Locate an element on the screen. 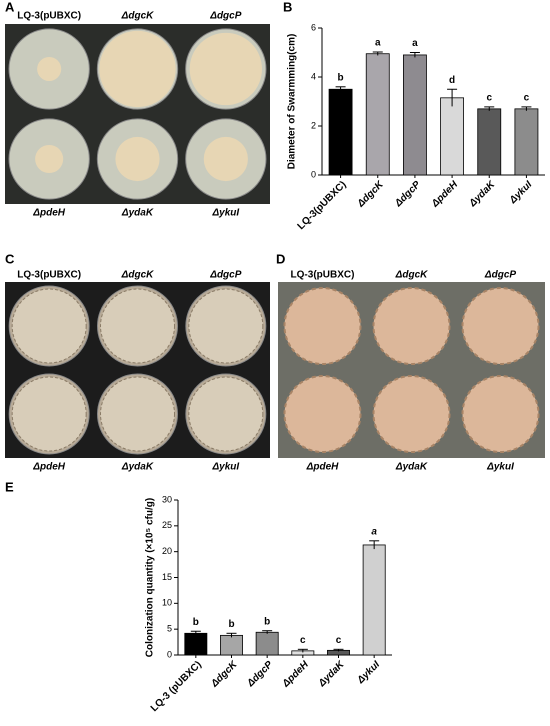  panel-letter: A is located at coordinates (10, 7).